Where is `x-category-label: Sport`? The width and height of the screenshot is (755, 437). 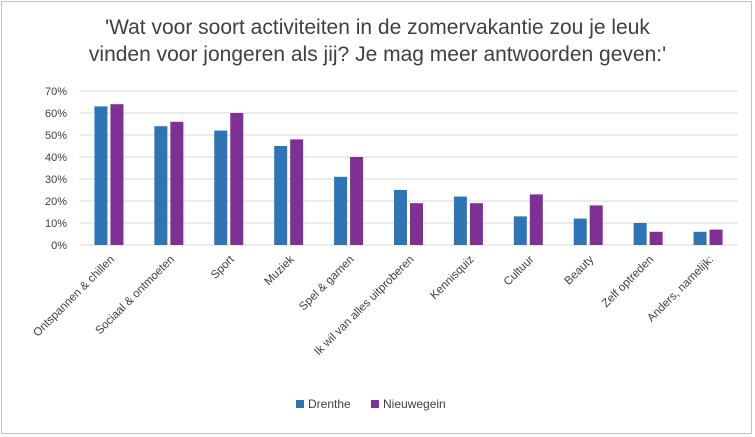
x-category-label: Sport is located at coordinates (223, 267).